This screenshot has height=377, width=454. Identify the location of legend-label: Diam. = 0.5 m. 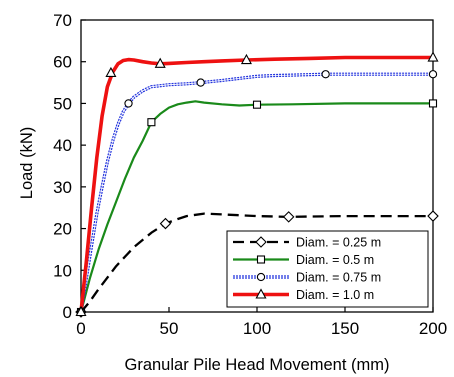
(335, 260).